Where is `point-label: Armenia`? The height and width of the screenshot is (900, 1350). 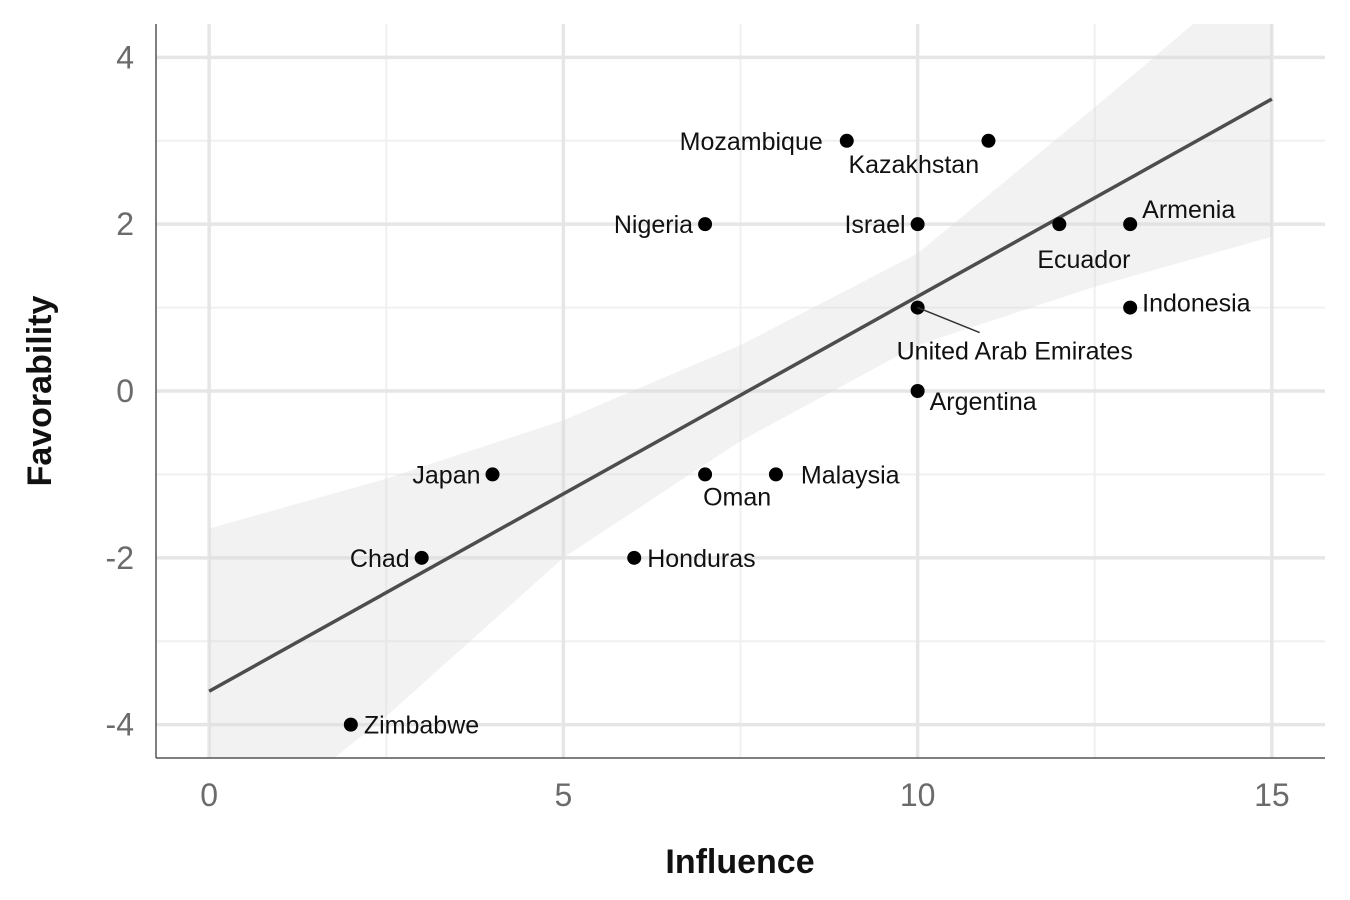 point-label: Armenia is located at coordinates (1188, 210).